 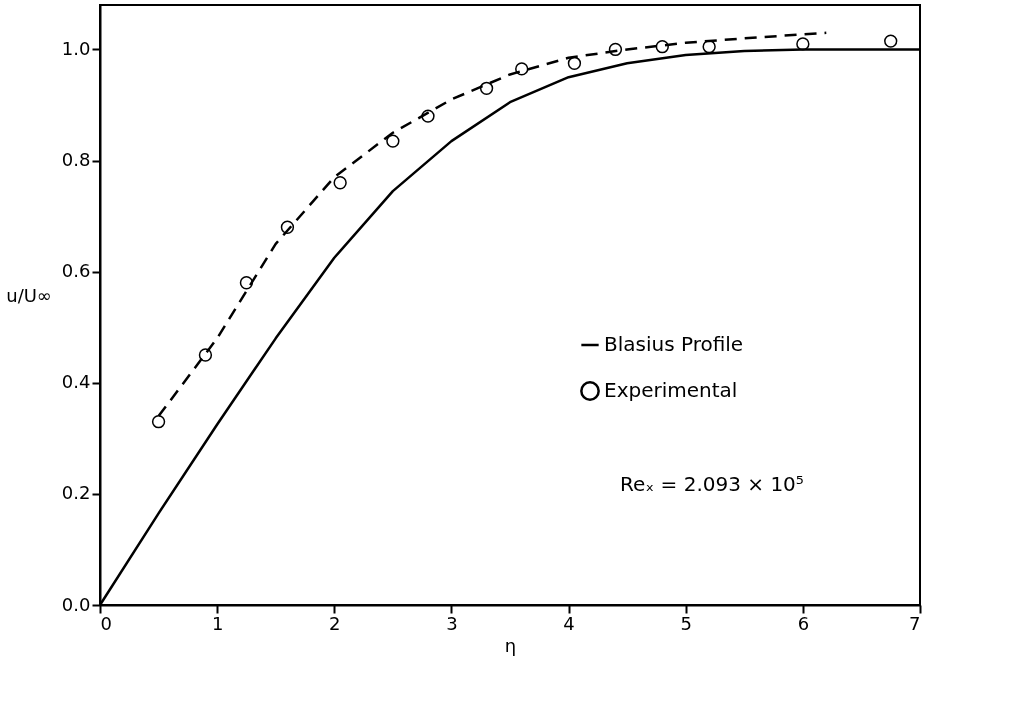 What do you see at coordinates (686, 623) in the screenshot?
I see `x-tick-label: 5` at bounding box center [686, 623].